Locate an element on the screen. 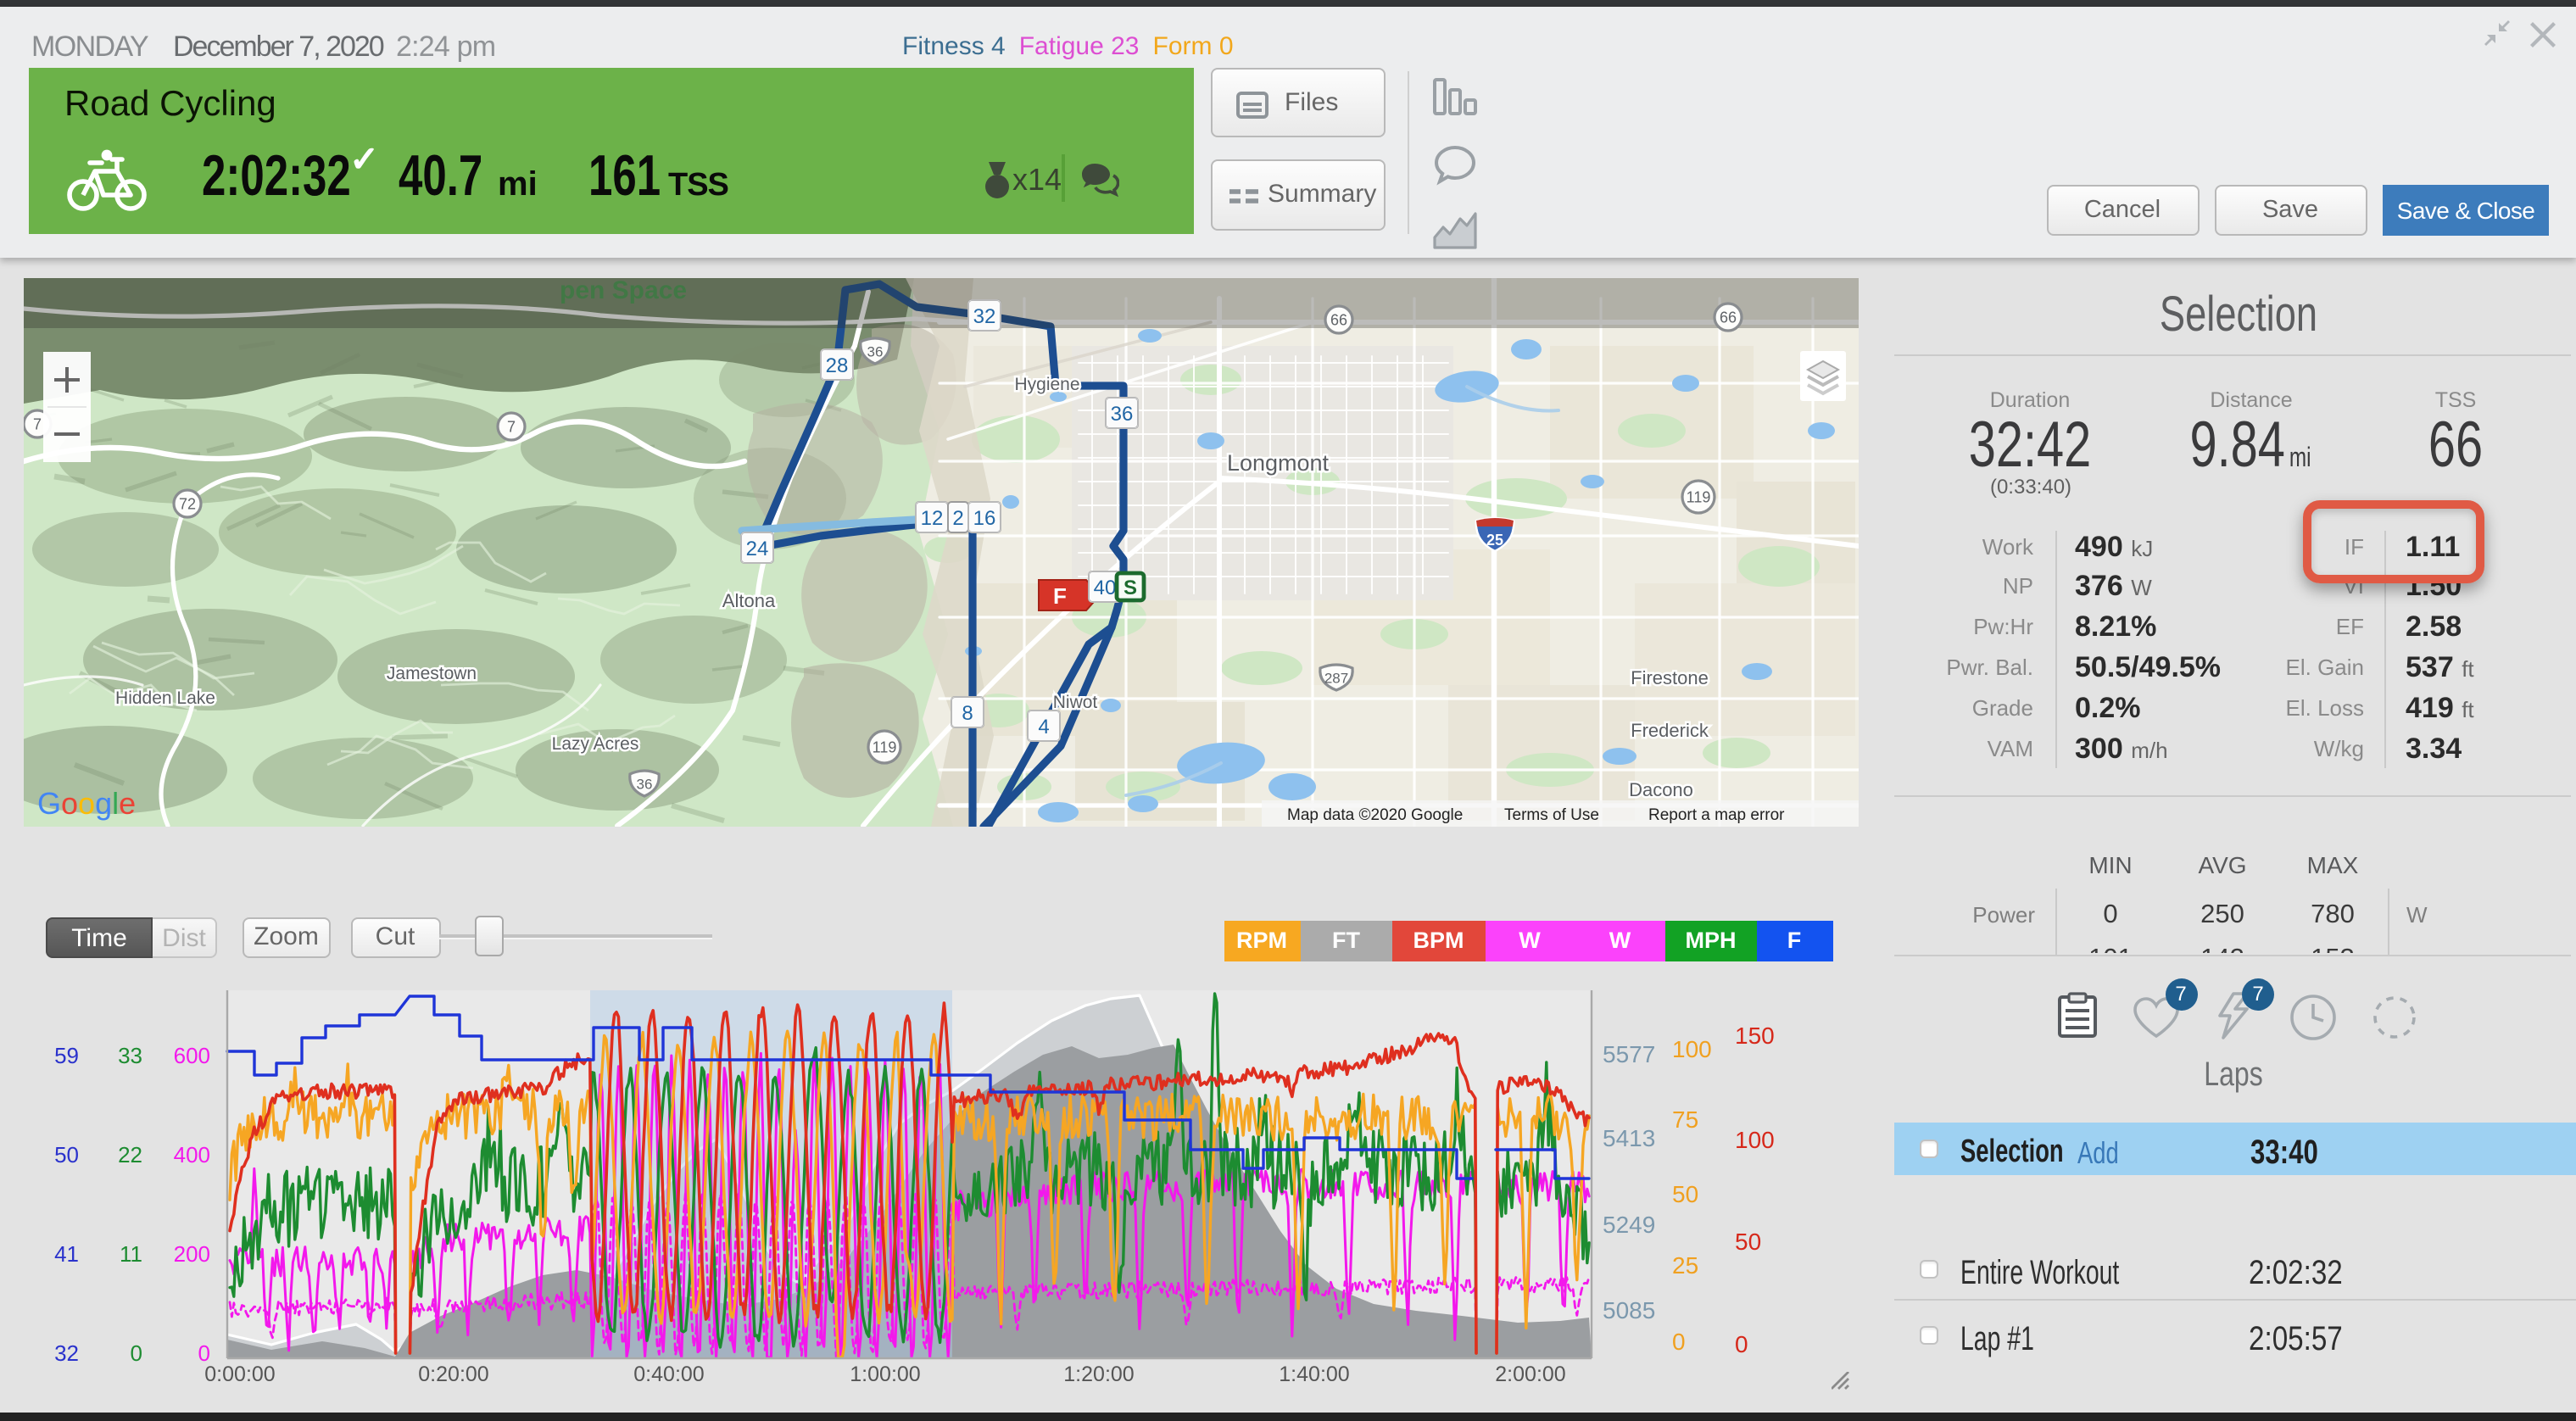 Image resolution: width=2576 pixels, height=1421 pixels. svg-text: 1:20:00 is located at coordinates (1098, 1374).